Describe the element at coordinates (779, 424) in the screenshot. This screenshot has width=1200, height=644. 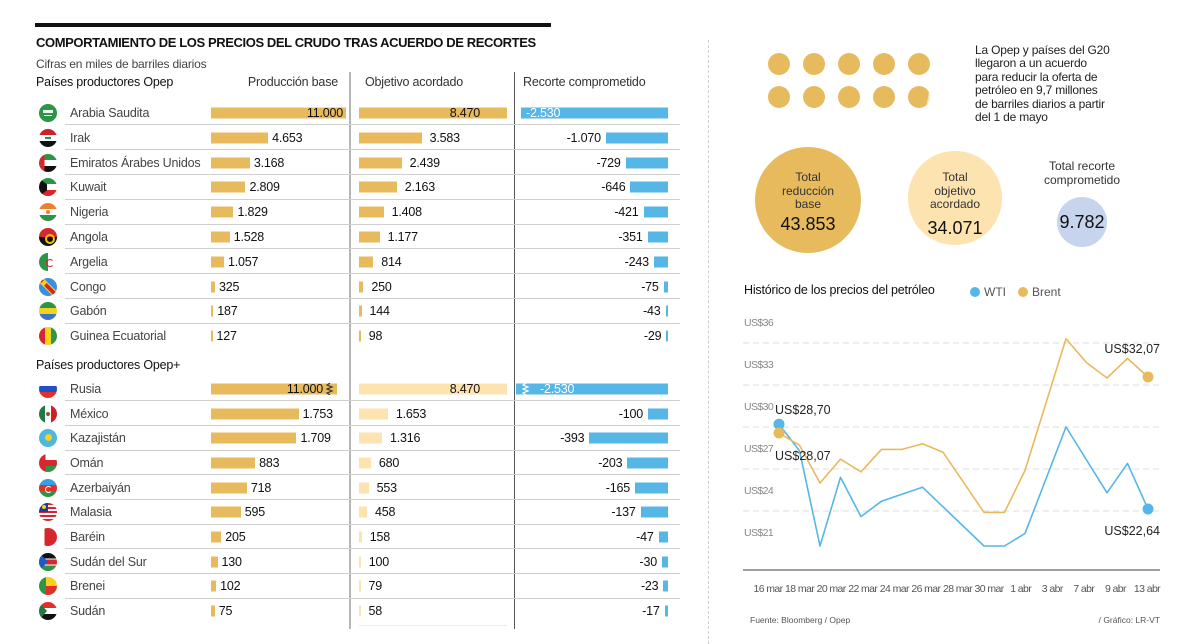
I see `wti-start-marker` at that location.